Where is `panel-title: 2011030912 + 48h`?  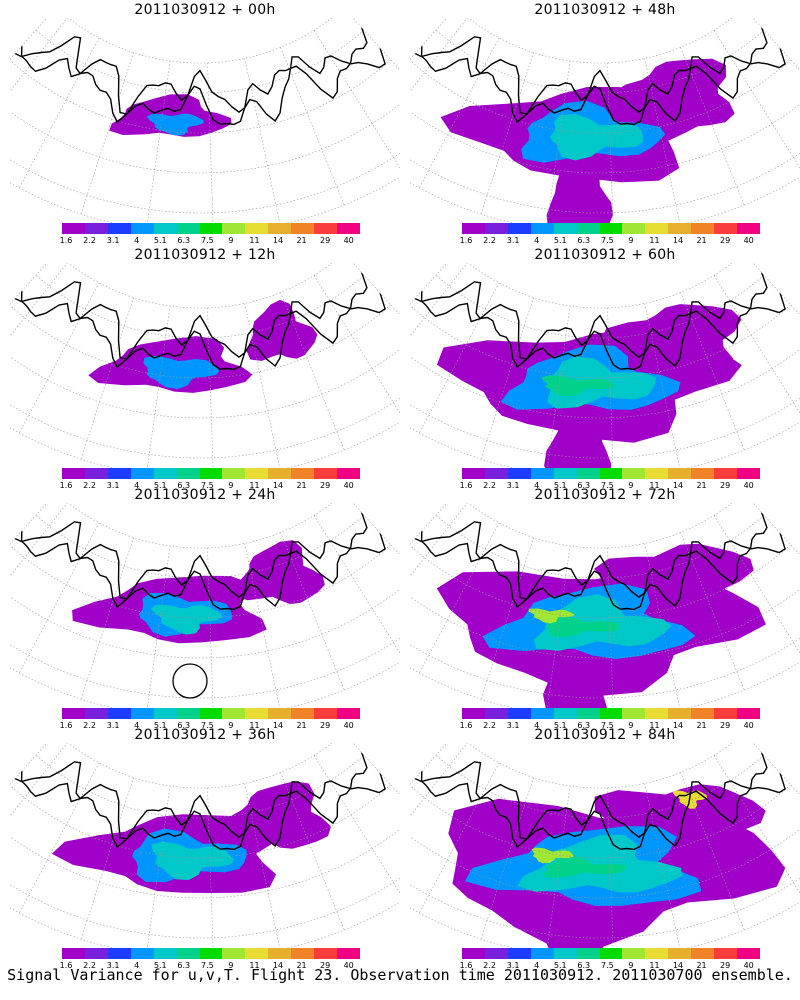
panel-title: 2011030912 + 48h is located at coordinates (605, 10).